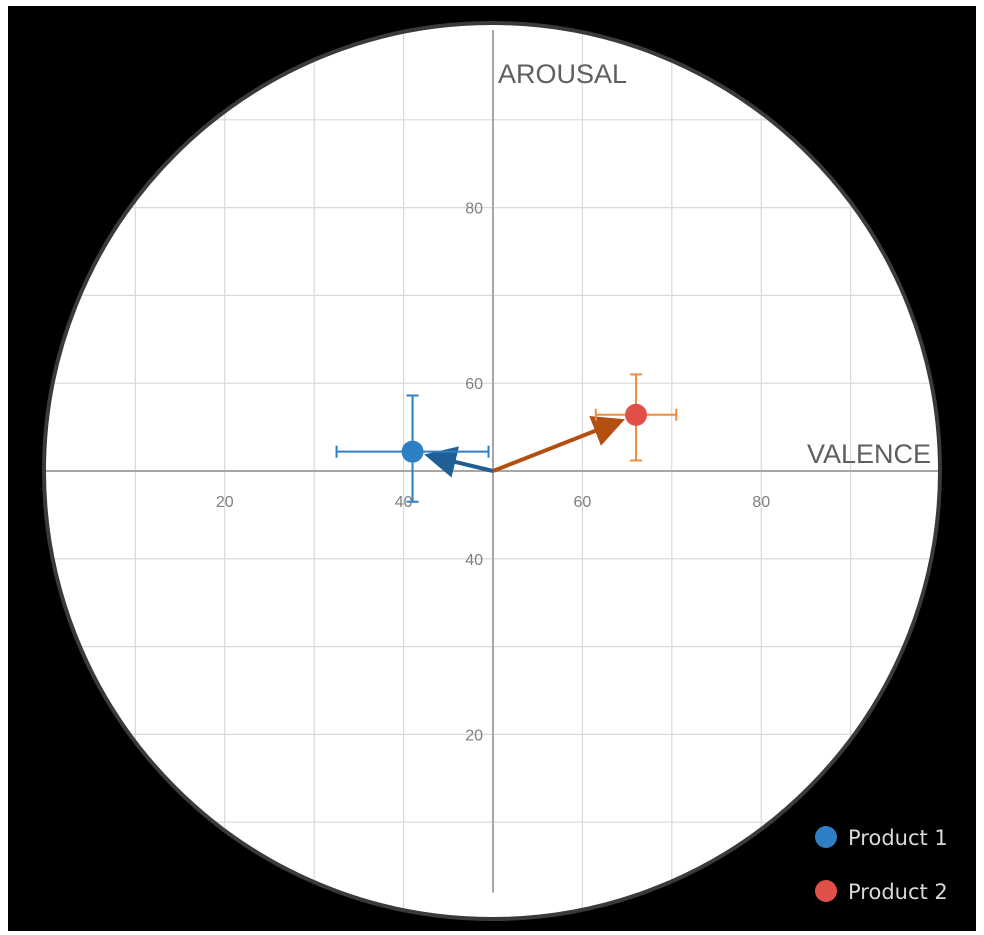 Image resolution: width=984 pixels, height=935 pixels. I want to click on y-axis-title: AROUSAL, so click(562, 74).